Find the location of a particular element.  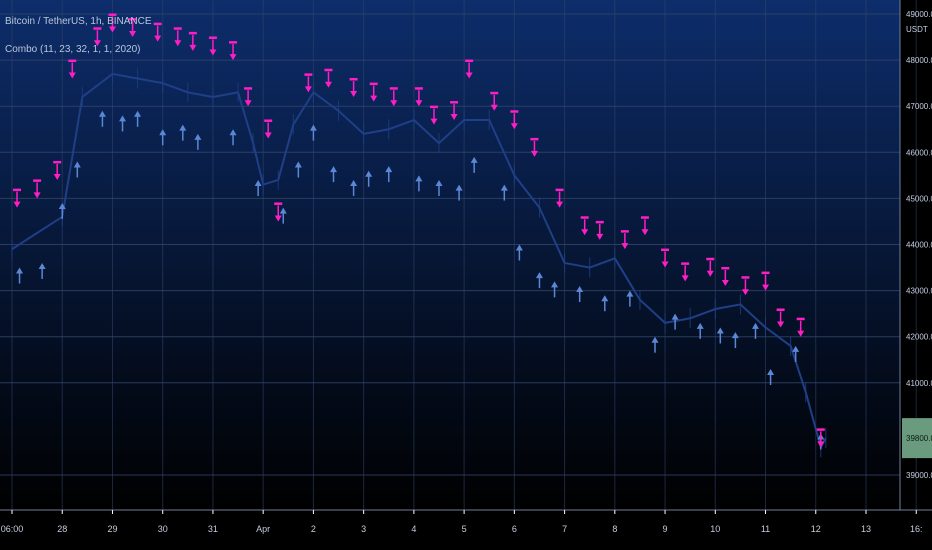

time-tick-label: 10 is located at coordinates (715, 529).